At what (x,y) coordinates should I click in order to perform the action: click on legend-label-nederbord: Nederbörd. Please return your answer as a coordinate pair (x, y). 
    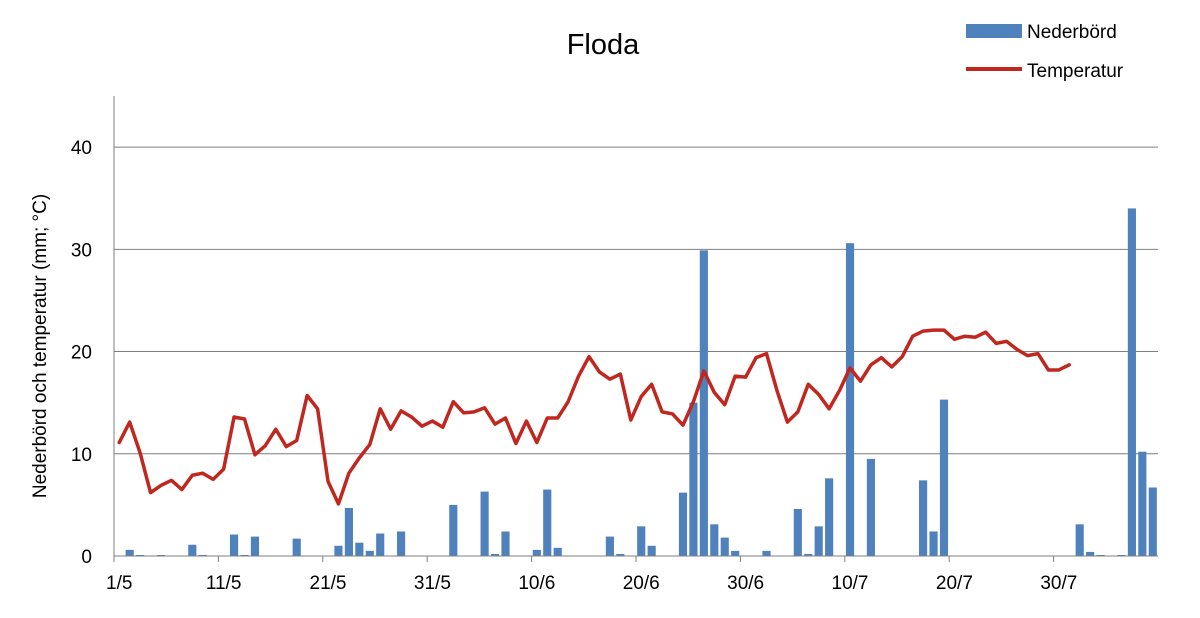
    Looking at the image, I should click on (1072, 32).